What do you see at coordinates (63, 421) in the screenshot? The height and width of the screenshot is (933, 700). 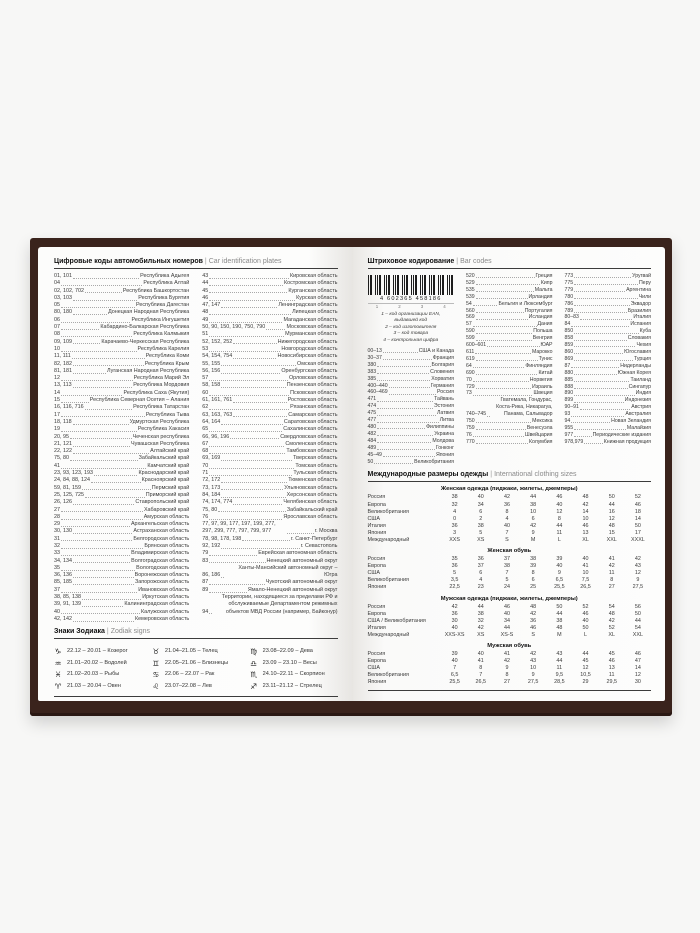 I see `car-code-value: 18, 118` at bounding box center [63, 421].